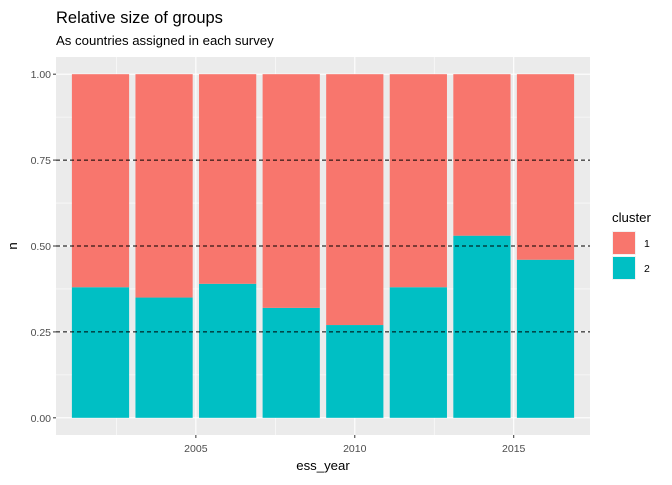 This screenshot has height=485, width=672. What do you see at coordinates (228, 179) in the screenshot?
I see `bar-cluster-1-2006` at bounding box center [228, 179].